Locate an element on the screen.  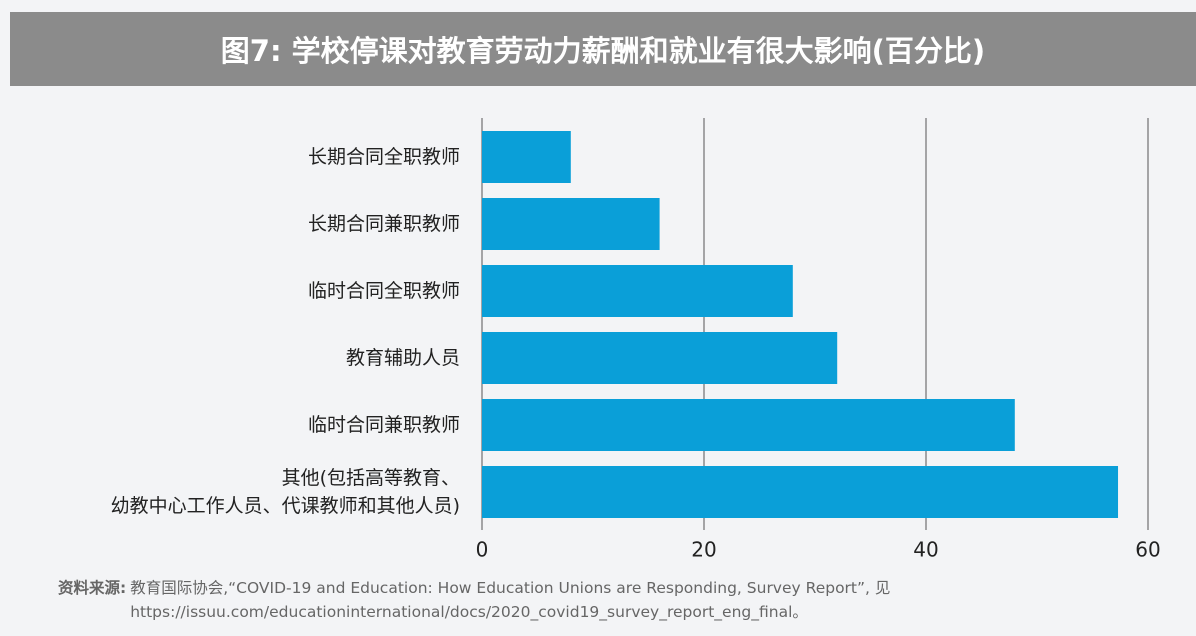
chart-title: 图7: 学校停课对教育劳动力薪酬和就业有很大影响(百分比) is located at coordinates (603, 49).